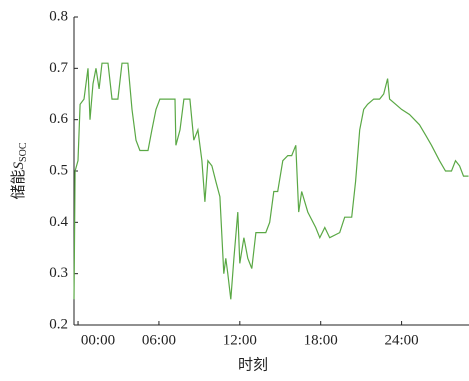 This screenshot has height=381, width=469. I want to click on y-tick-label: 0.5, so click(58, 170).